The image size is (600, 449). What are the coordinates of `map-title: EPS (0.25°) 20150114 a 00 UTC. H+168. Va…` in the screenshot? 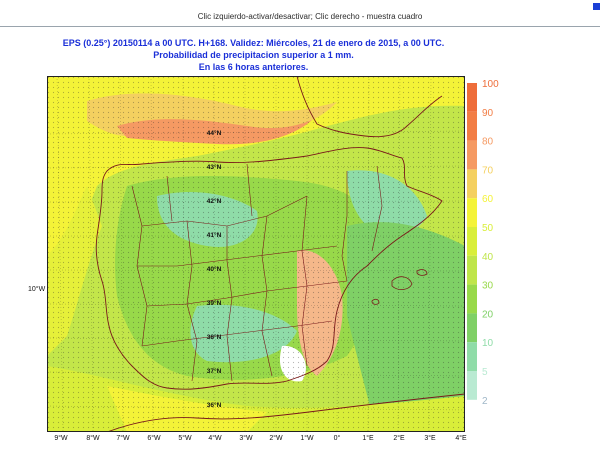 It's located at (253, 55).